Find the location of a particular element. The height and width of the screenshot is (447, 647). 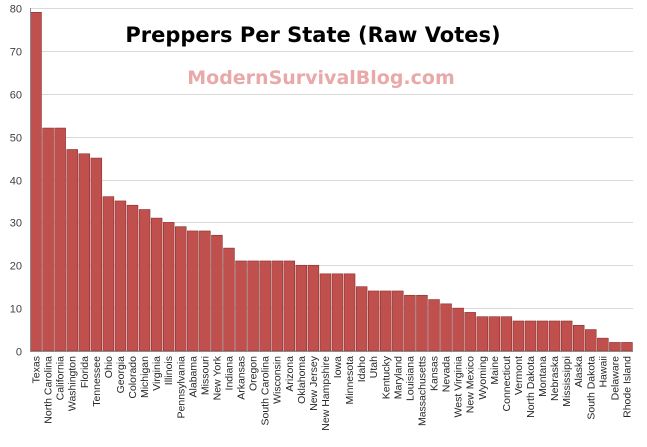

x-tick-label: Louisiana is located at coordinates (410, 378).